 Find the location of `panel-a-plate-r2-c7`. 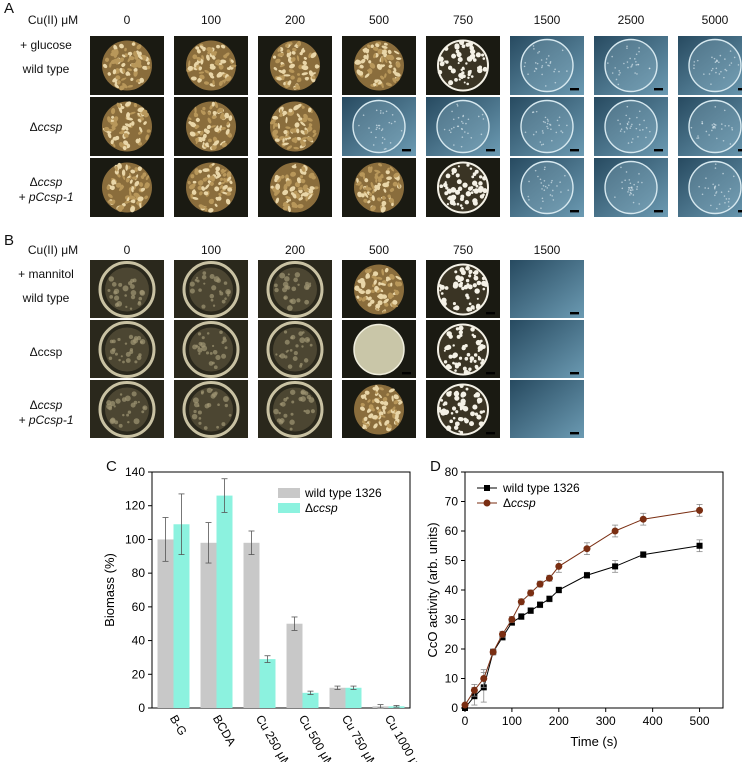

panel-a-plate-r2-c7 is located at coordinates (631, 126).